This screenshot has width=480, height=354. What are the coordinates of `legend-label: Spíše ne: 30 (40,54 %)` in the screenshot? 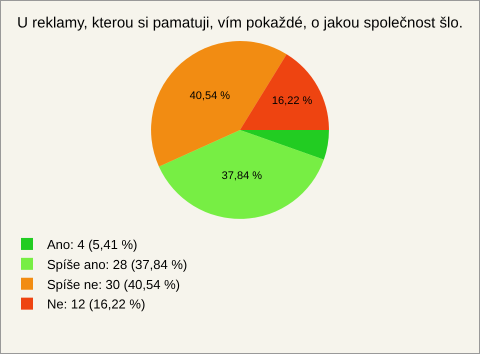 It's located at (113, 284).